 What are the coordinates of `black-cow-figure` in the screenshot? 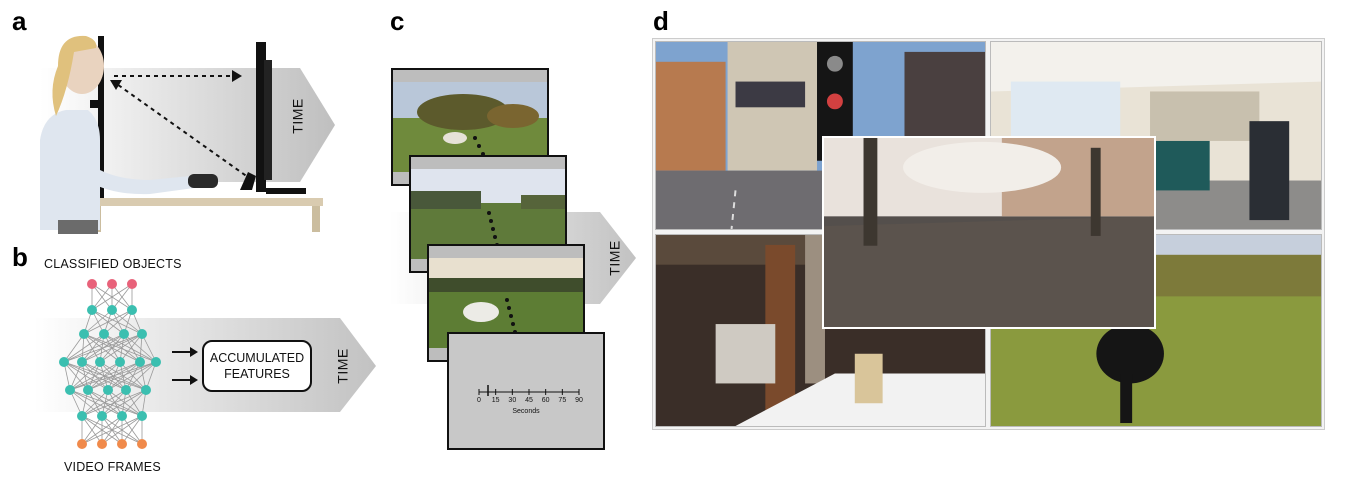 It's located at (1130, 354).